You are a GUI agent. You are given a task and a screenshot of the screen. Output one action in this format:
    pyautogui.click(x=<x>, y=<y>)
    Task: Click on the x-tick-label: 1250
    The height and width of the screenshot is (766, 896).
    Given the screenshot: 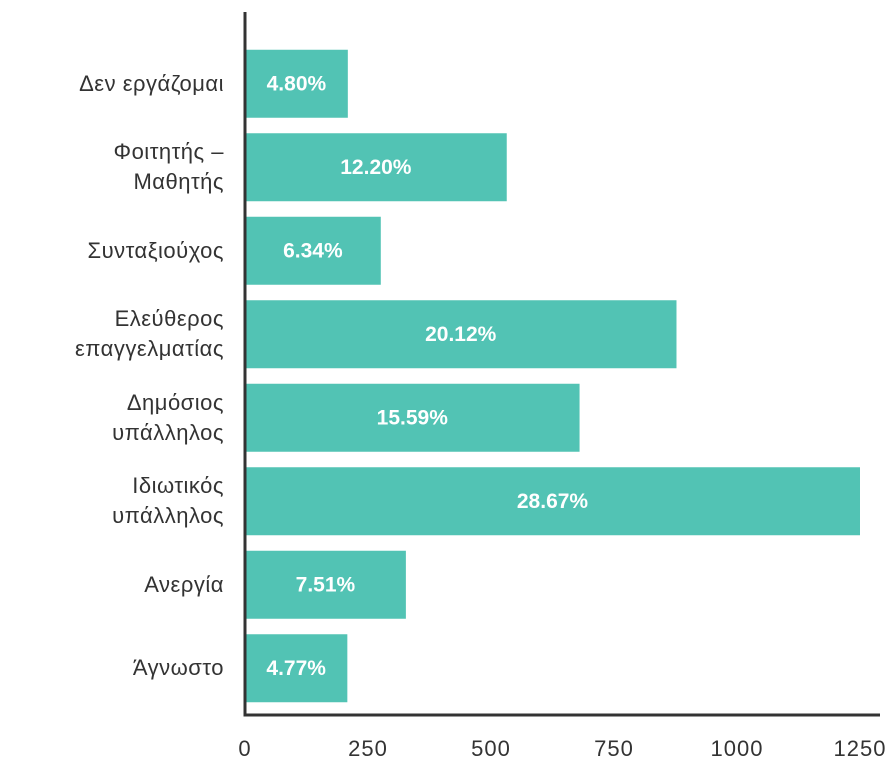 What is the action you would take?
    pyautogui.click(x=860, y=748)
    